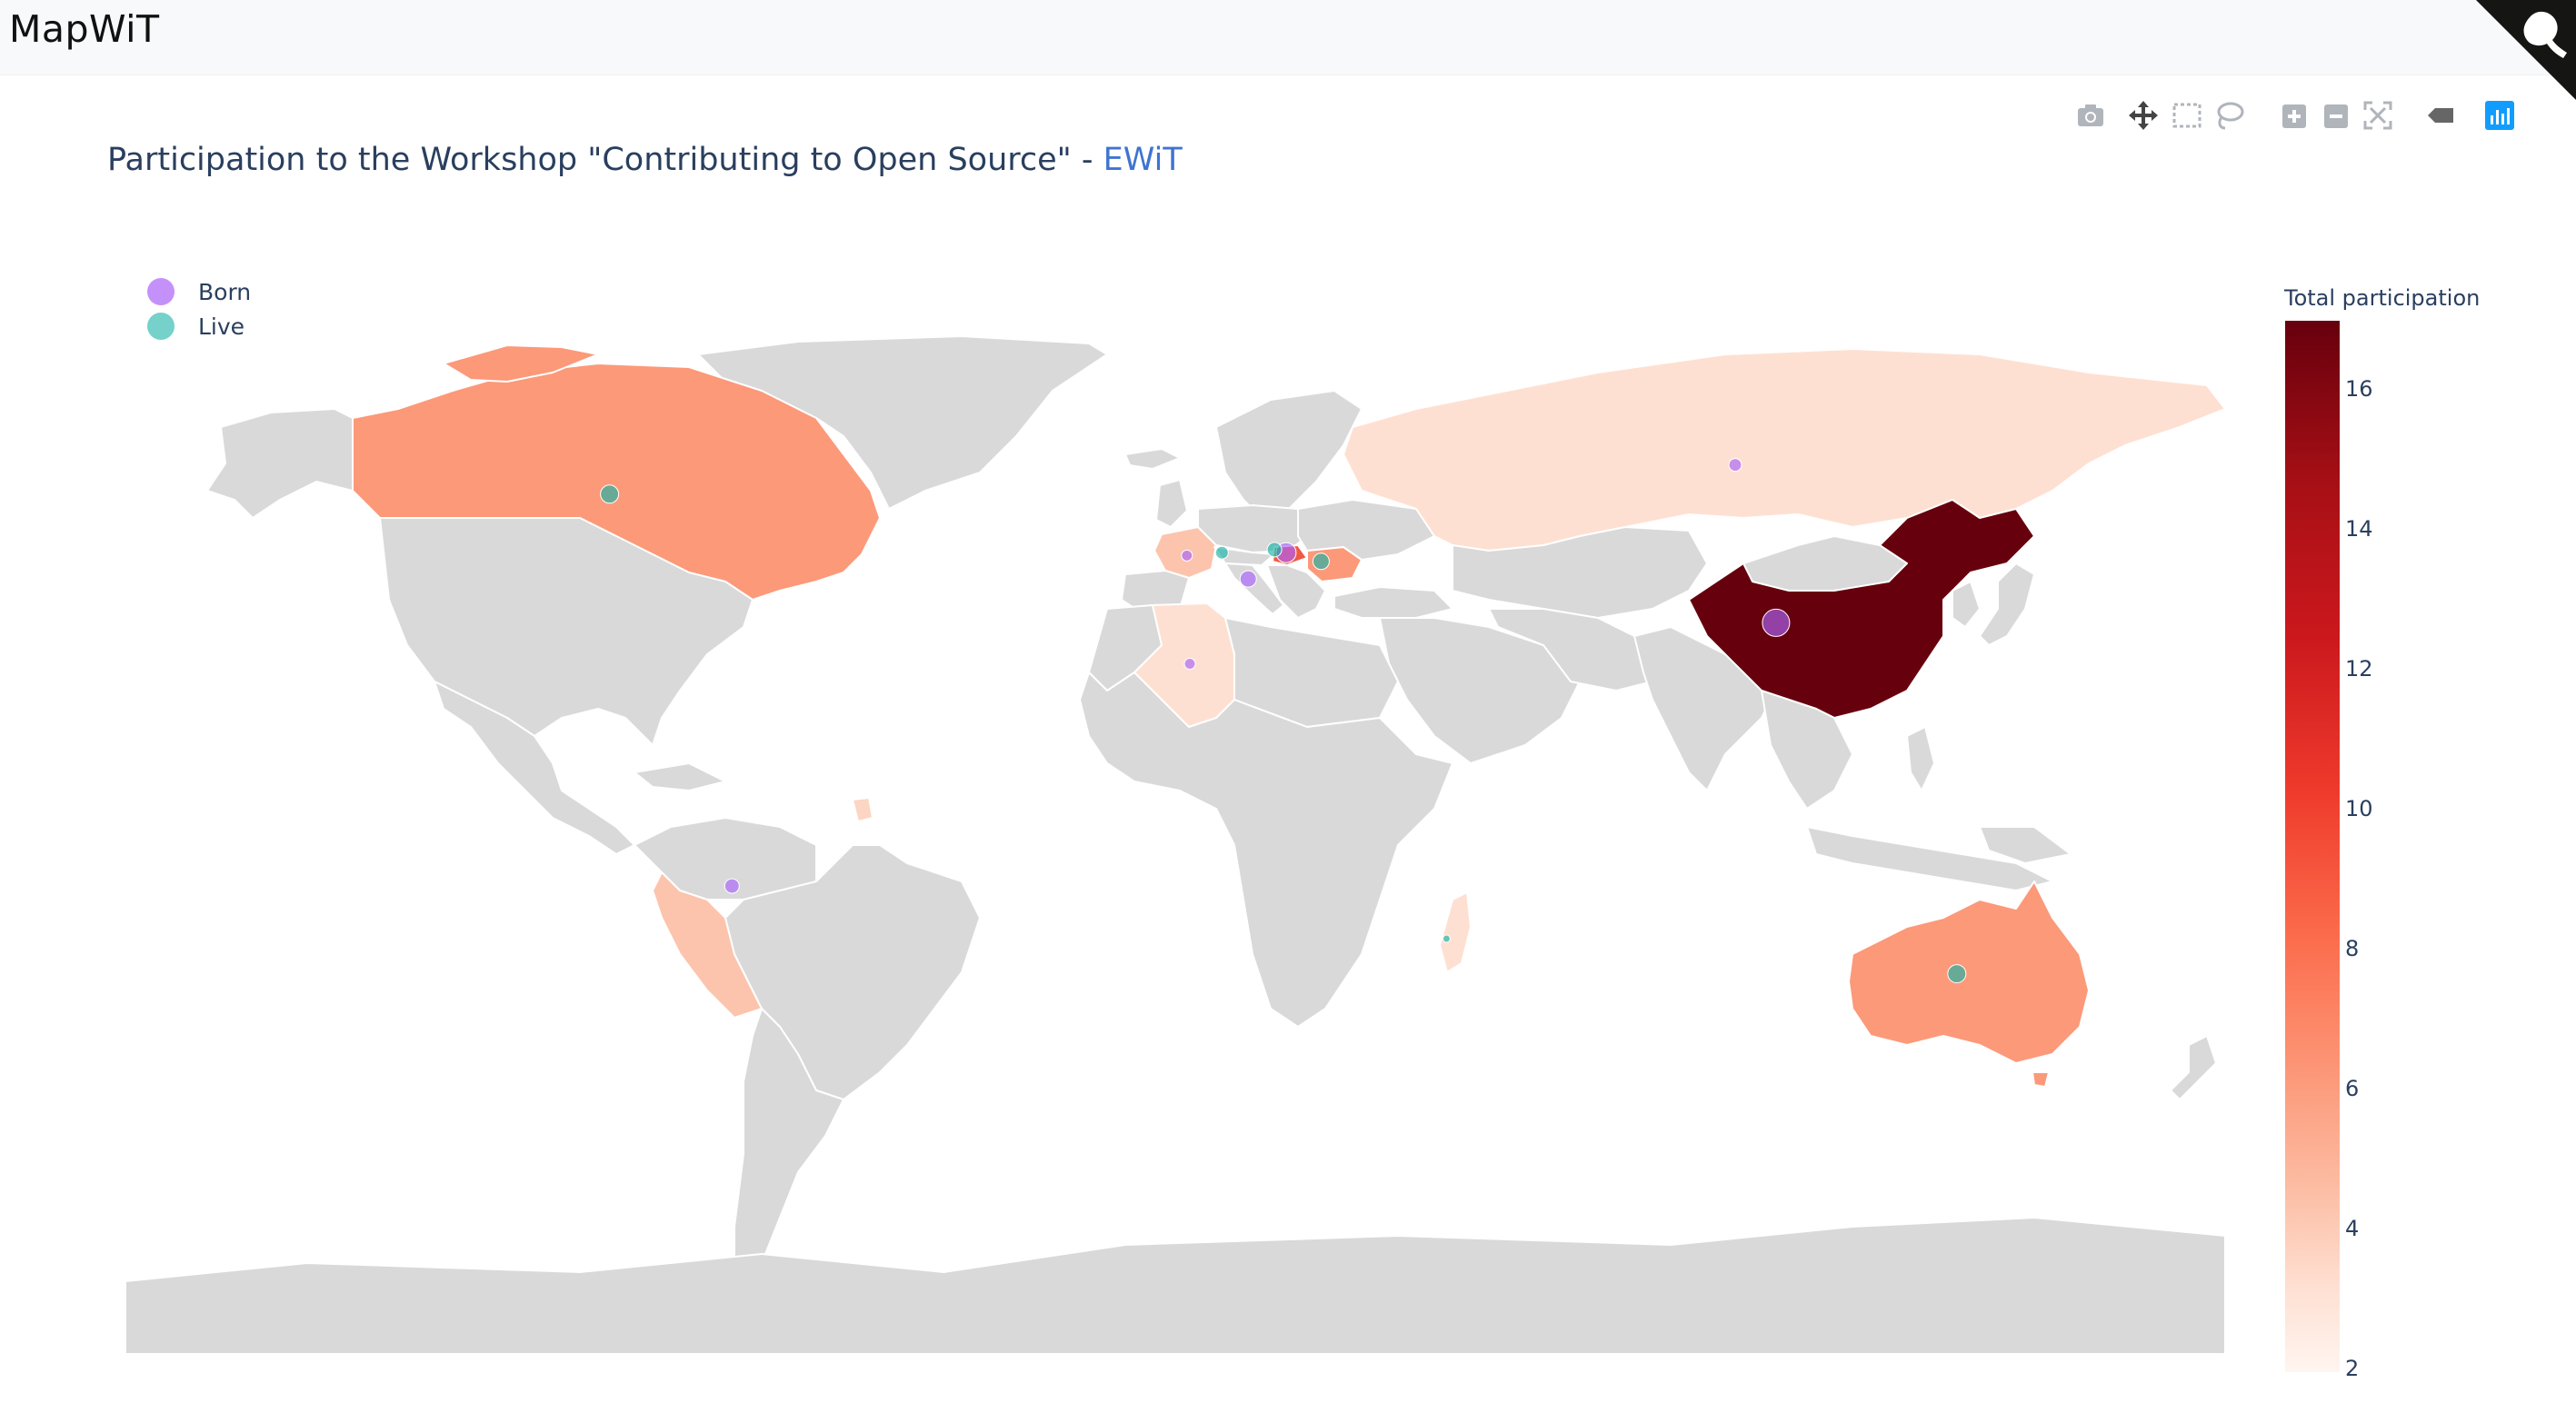 This screenshot has width=2576, height=1403. I want to click on colorbar-tick-4: 4, so click(2352, 1228).